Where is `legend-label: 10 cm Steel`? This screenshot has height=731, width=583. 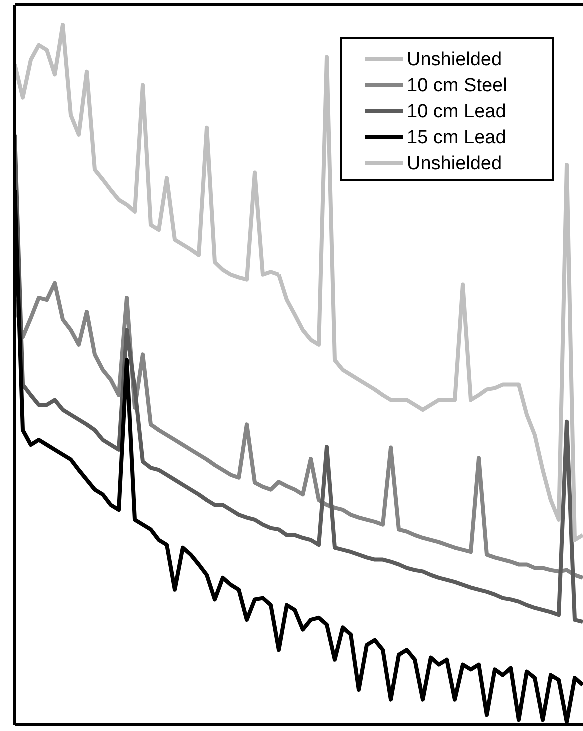 legend-label: 10 cm Steel is located at coordinates (457, 86).